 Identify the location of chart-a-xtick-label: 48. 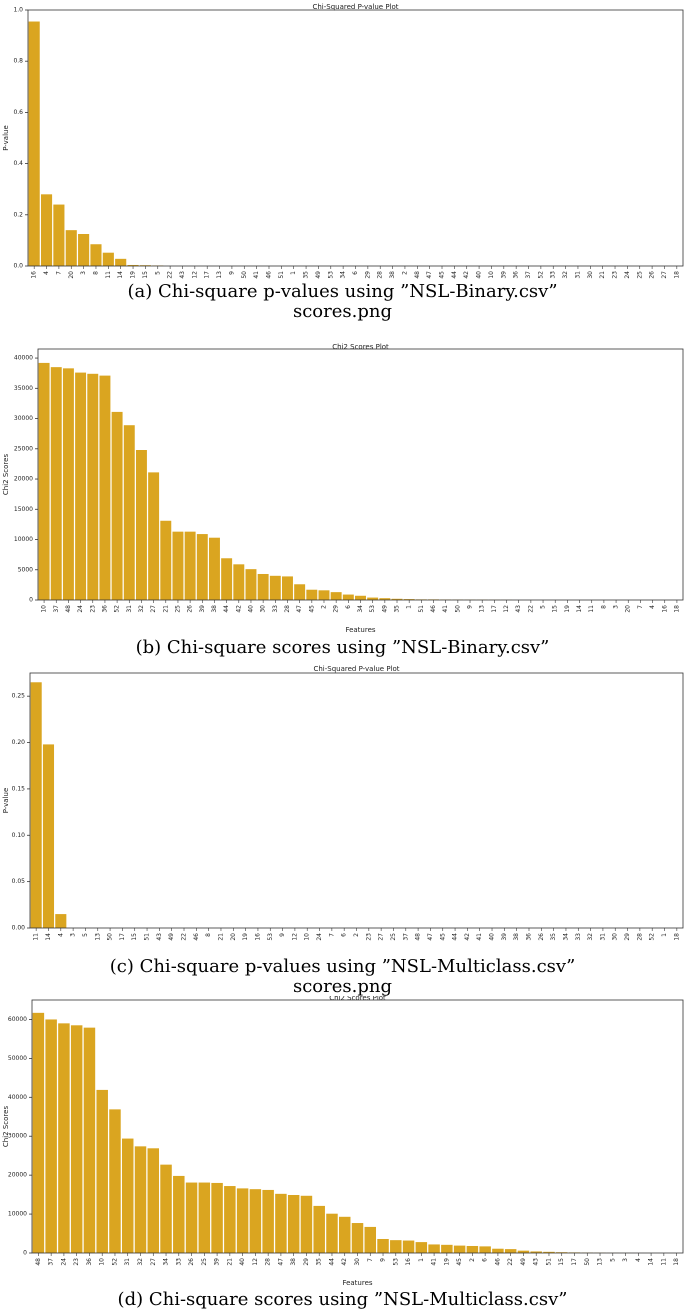
(417, 275).